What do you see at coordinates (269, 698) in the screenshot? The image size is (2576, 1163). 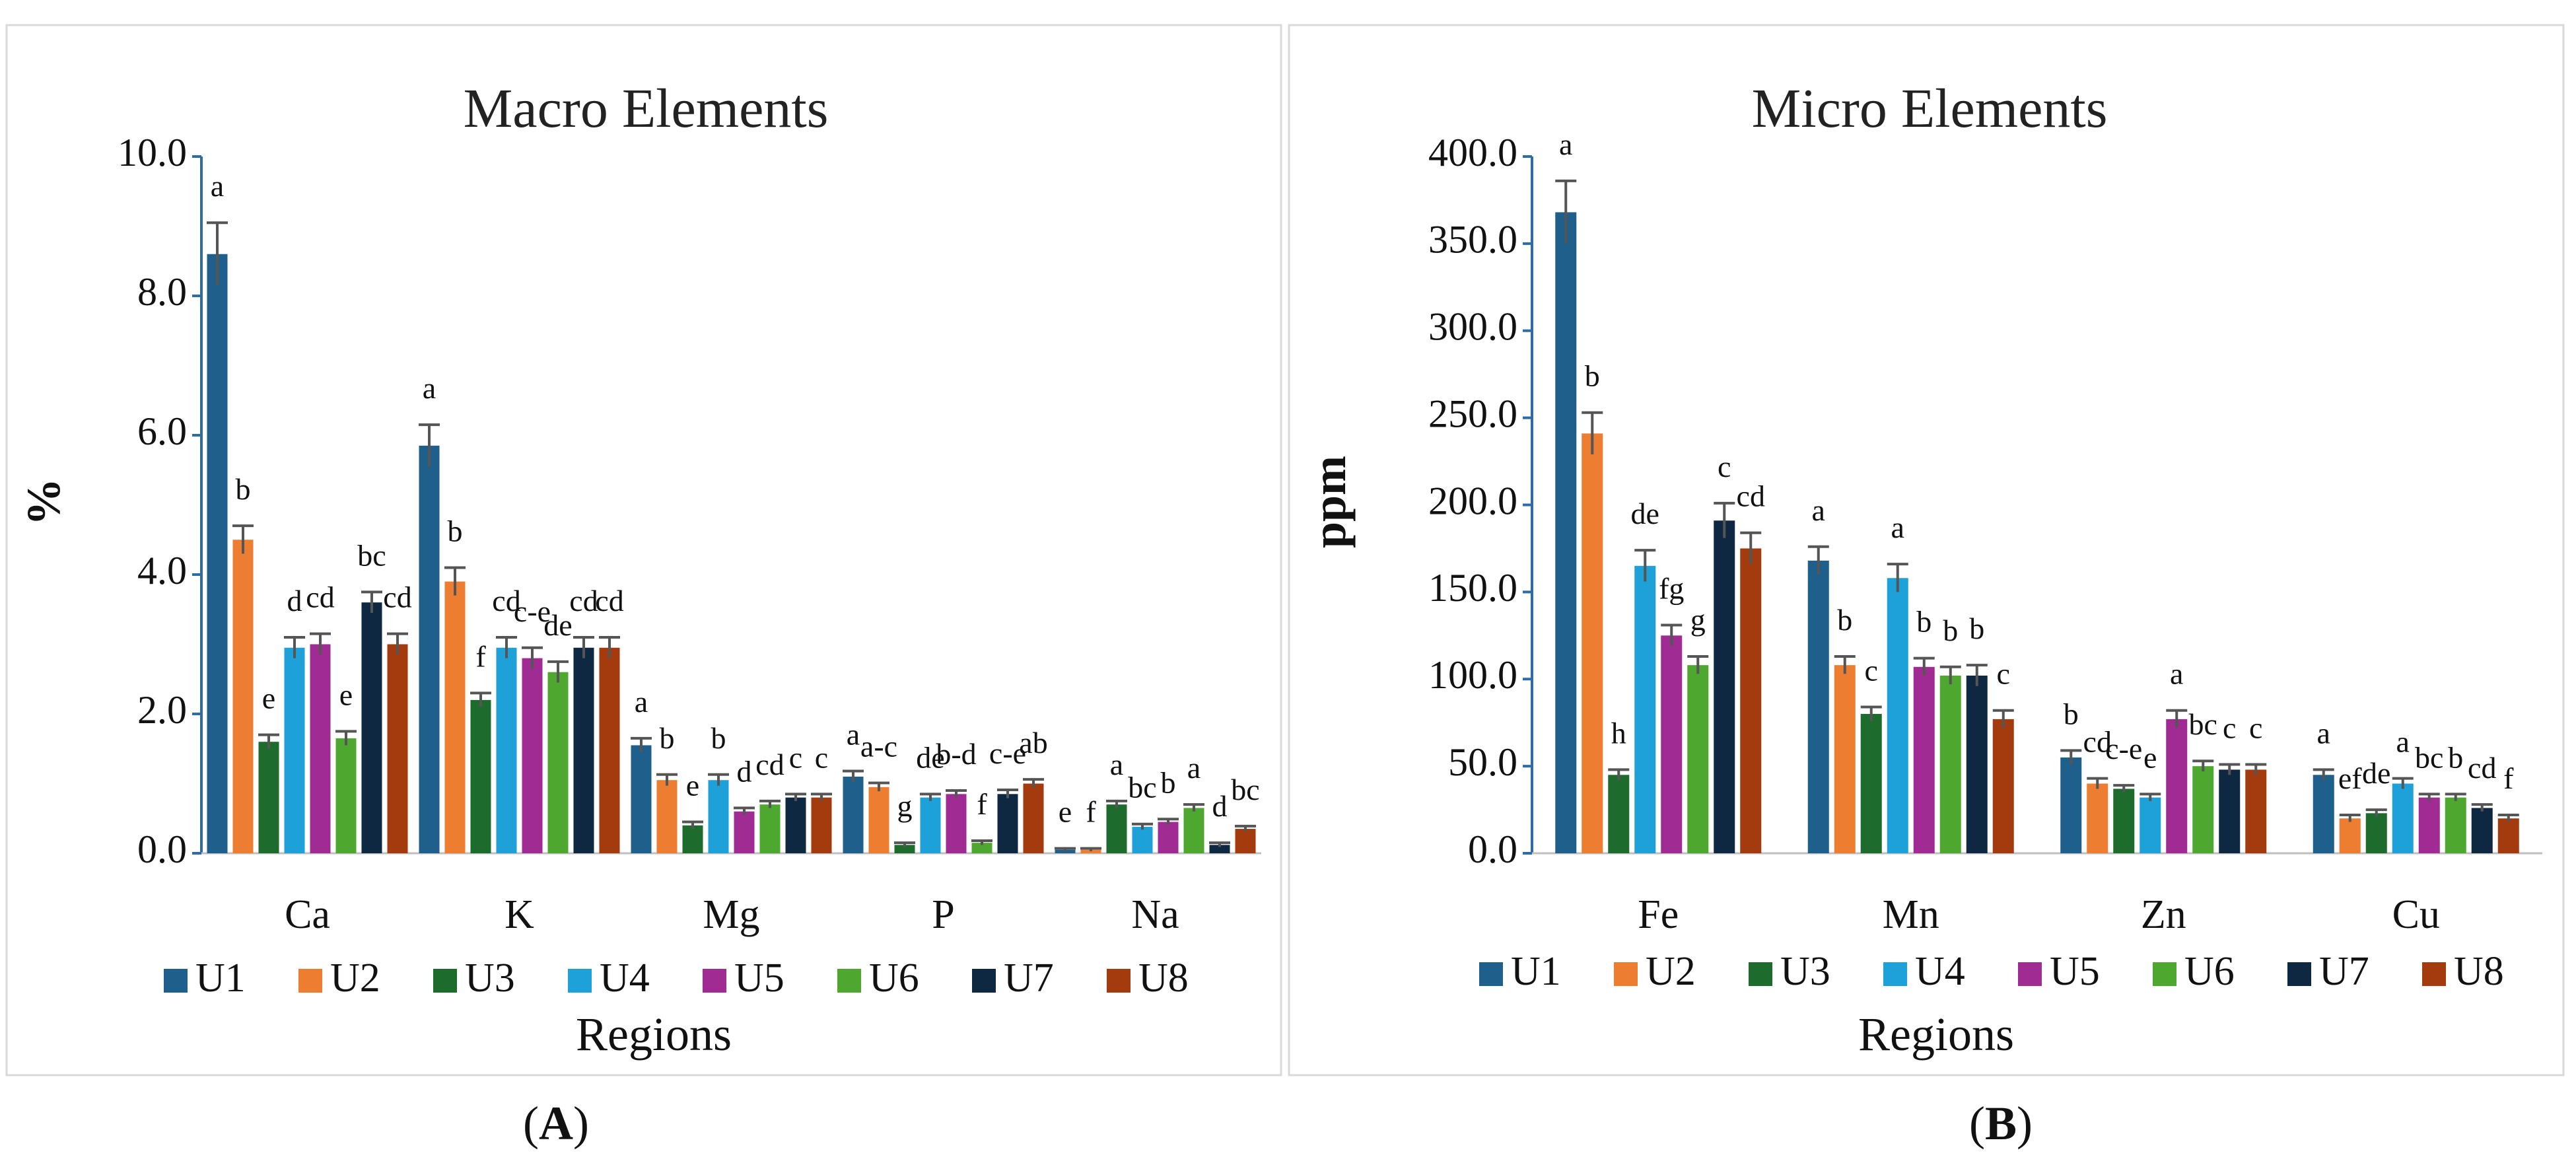 I see `significance-letter-ca-u3: e` at bounding box center [269, 698].